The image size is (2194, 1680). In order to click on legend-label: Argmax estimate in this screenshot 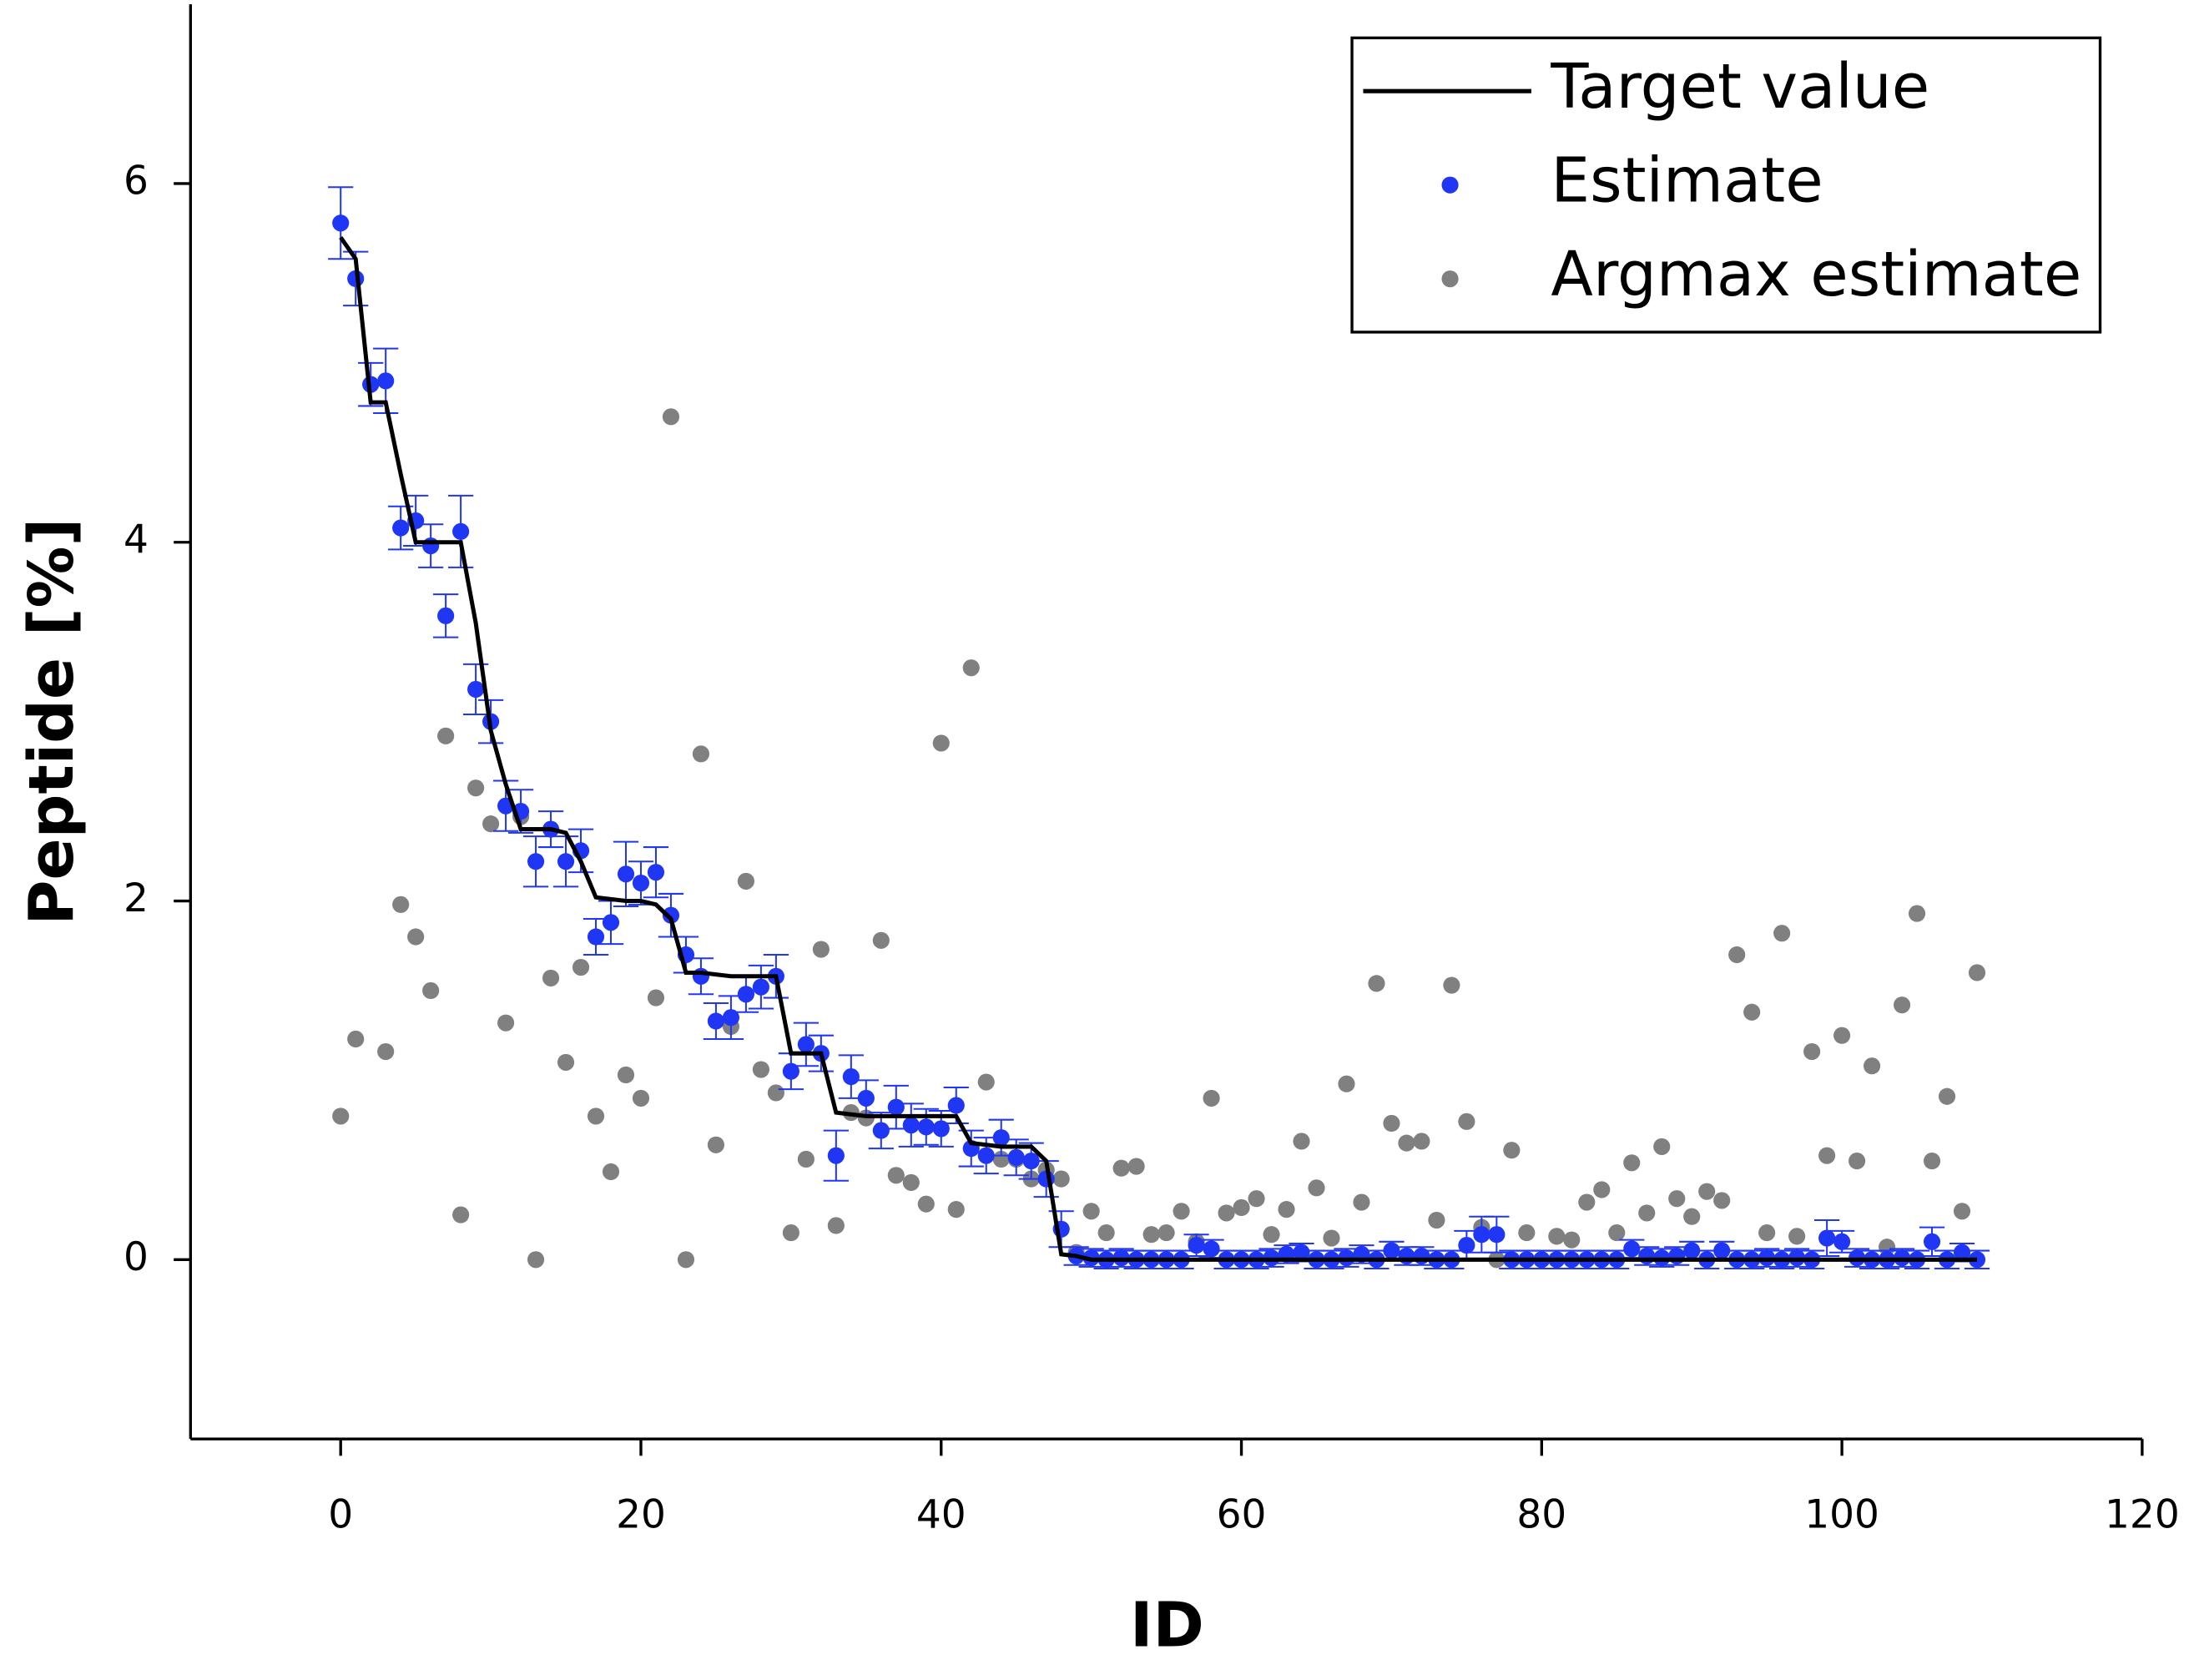, I will do `click(1816, 274)`.